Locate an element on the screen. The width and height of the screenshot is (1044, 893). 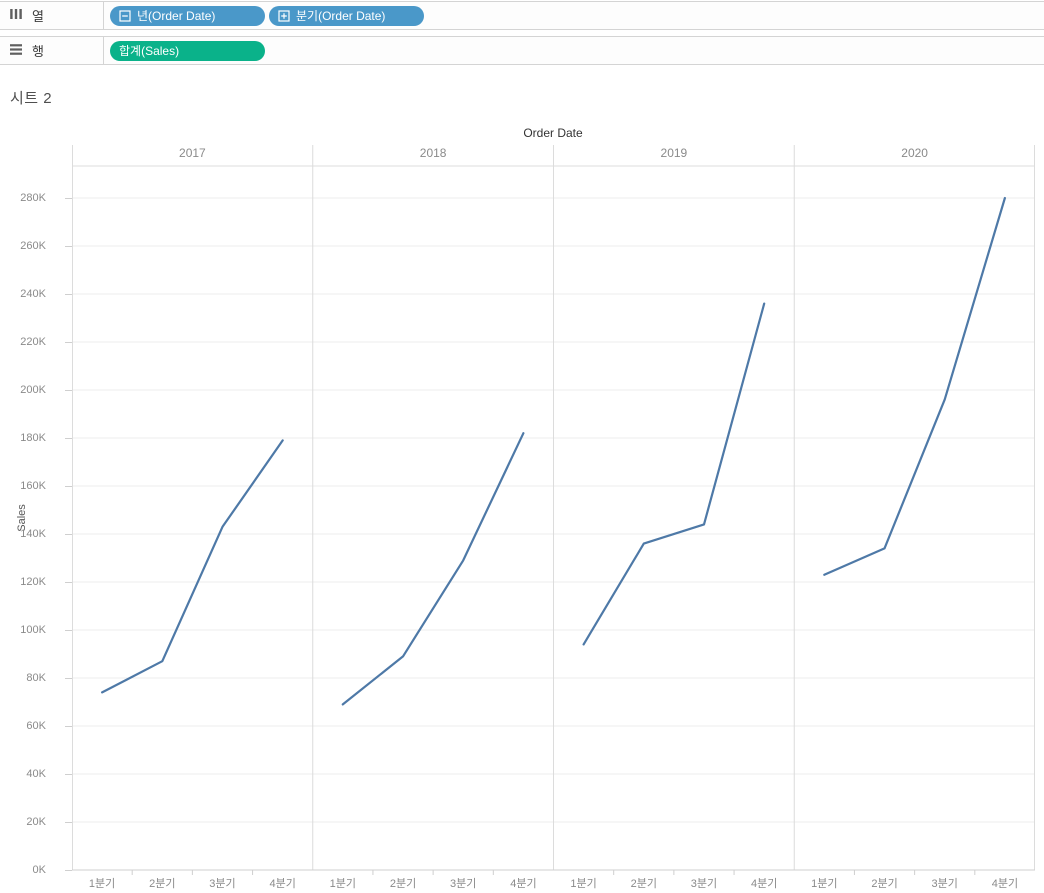
y-tick-label: 220K is located at coordinates (33, 342).